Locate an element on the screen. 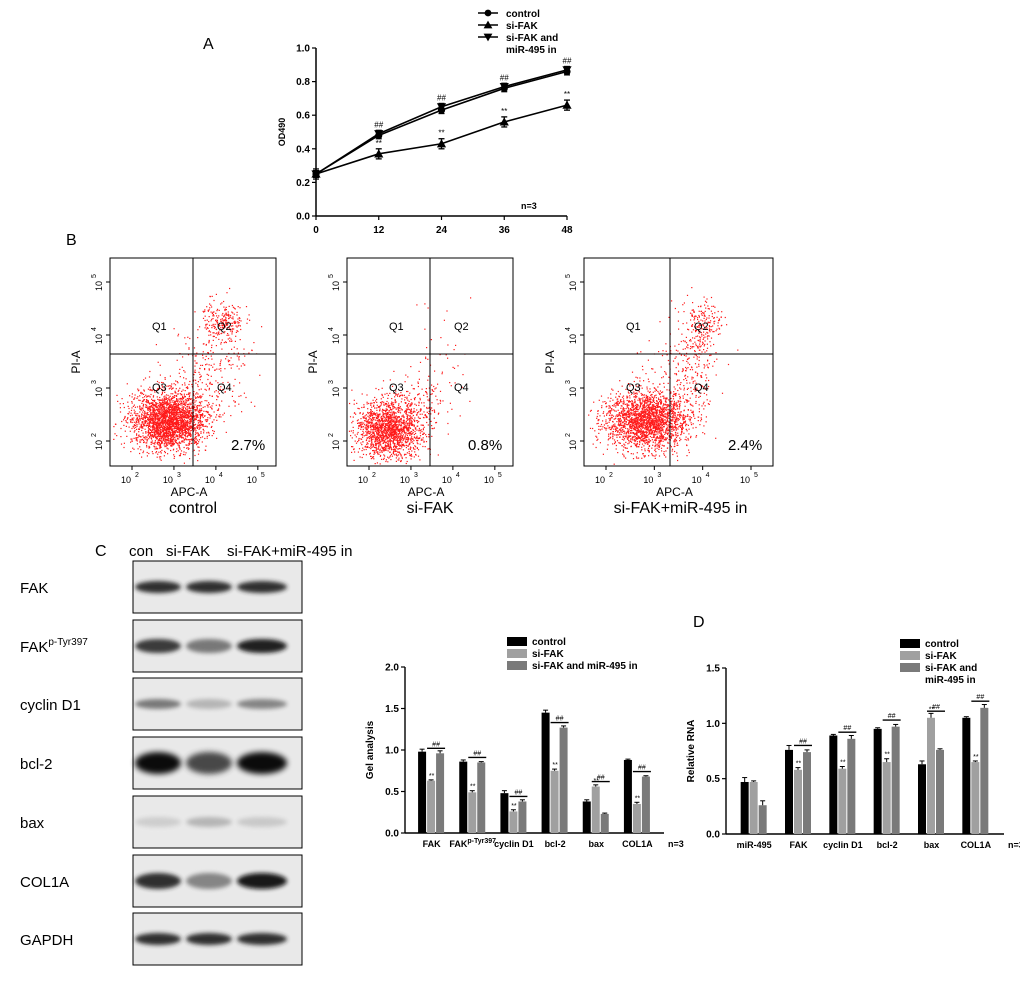 The width and height of the screenshot is (1020, 1003). bar-category-label: FAK is located at coordinates (799, 845).